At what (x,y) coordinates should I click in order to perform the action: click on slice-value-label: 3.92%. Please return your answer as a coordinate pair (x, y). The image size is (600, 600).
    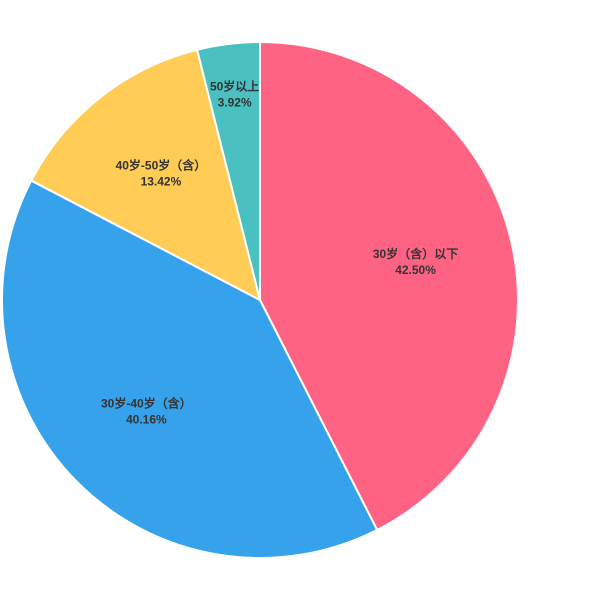
    Looking at the image, I should click on (235, 102).